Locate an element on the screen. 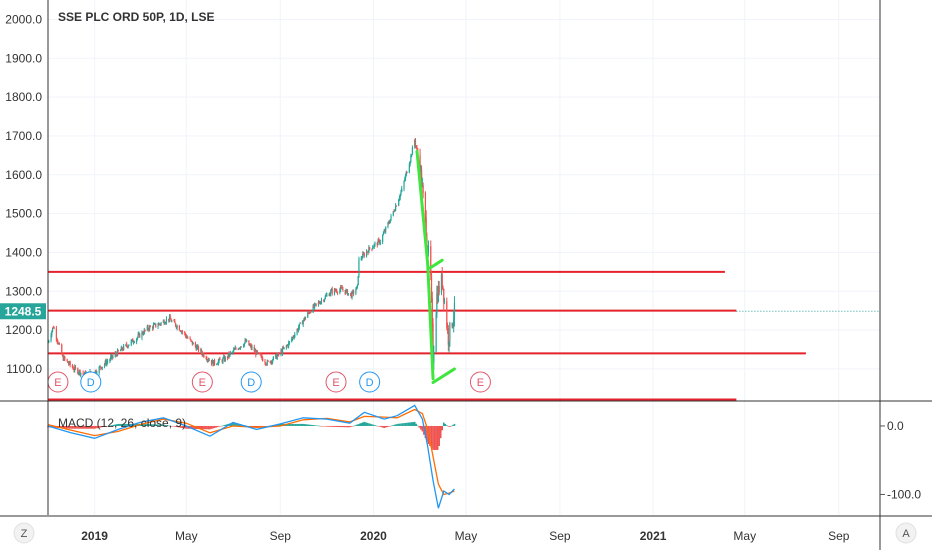 The height and width of the screenshot is (550, 932). event-marker-label: D is located at coordinates (251, 383).